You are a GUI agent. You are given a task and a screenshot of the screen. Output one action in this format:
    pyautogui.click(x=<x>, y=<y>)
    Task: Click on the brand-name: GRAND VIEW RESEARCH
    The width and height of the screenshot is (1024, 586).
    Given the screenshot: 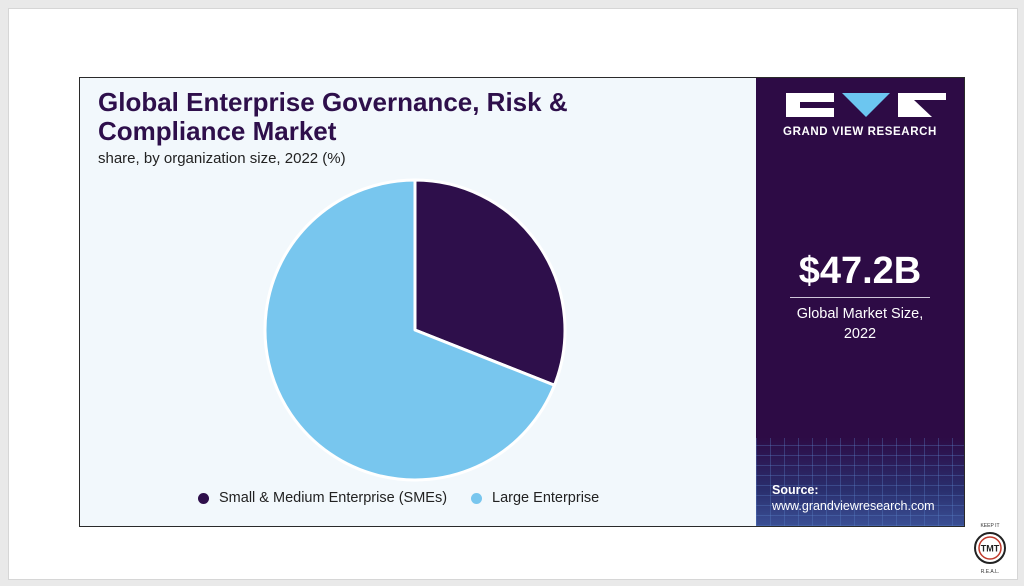 What is the action you would take?
    pyautogui.click(x=860, y=132)
    